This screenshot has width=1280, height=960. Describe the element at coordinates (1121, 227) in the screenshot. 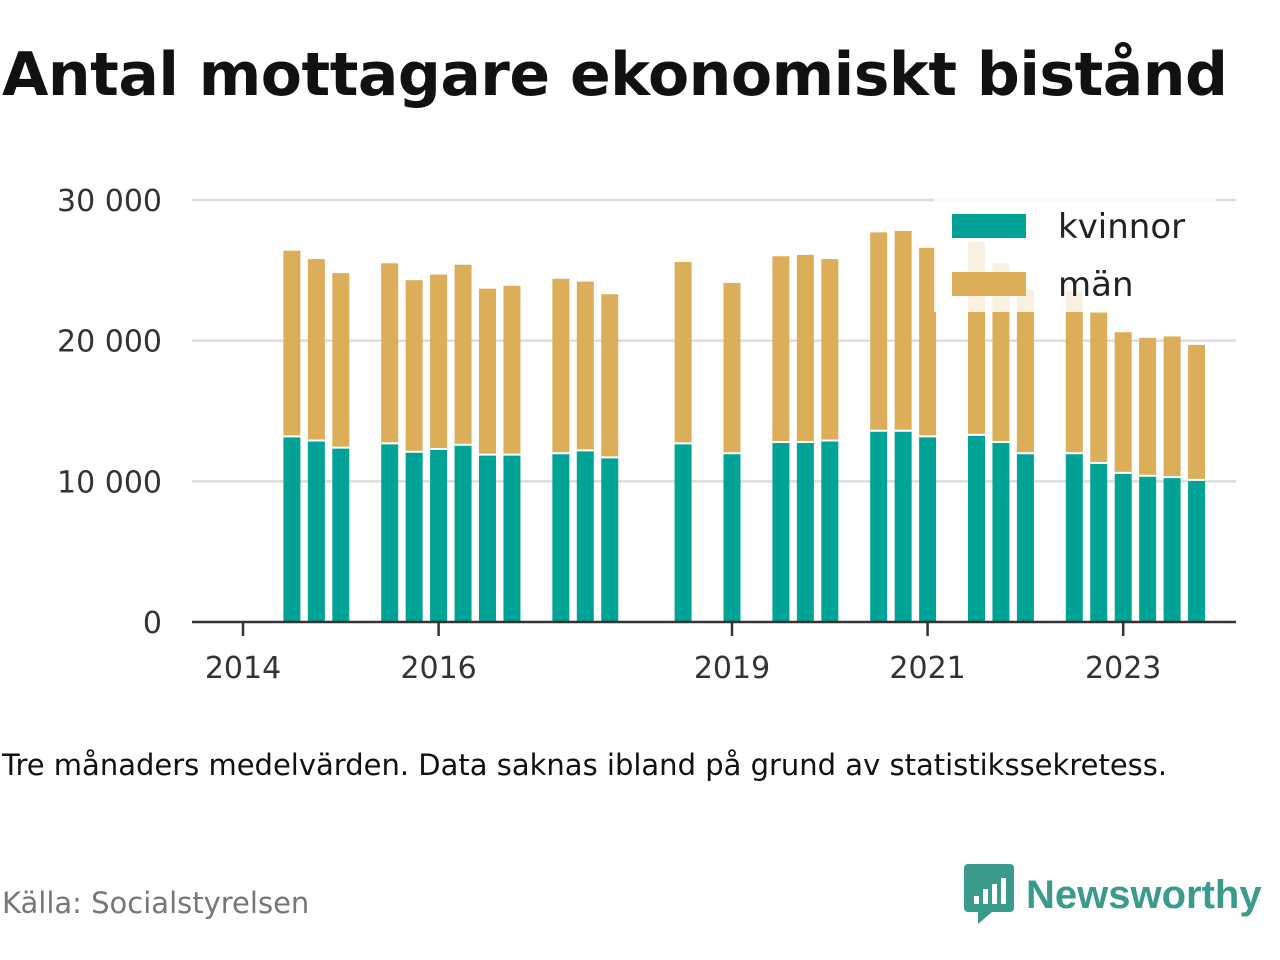

I see `legend-label: kvinnor` at that location.